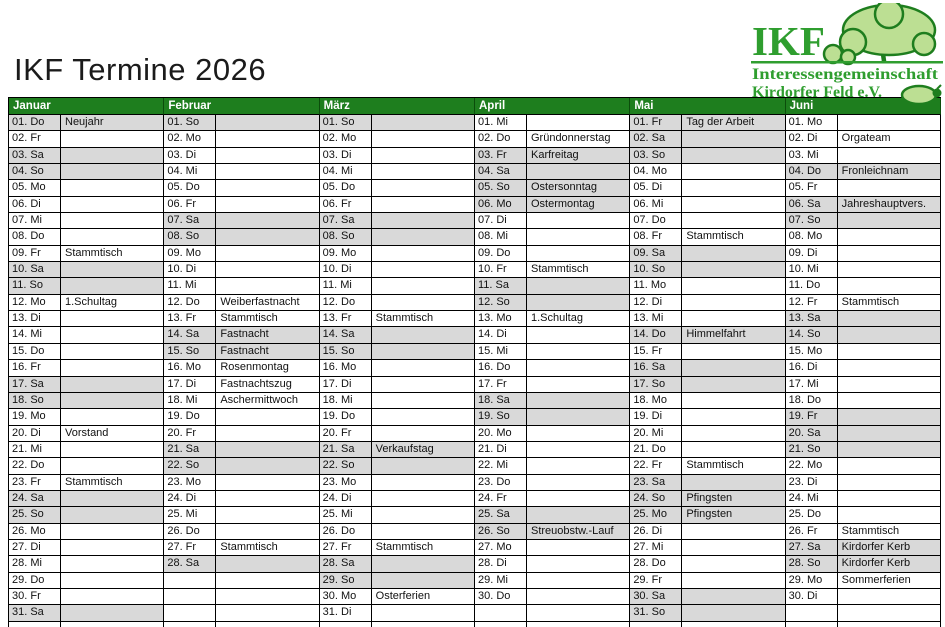 The height and width of the screenshot is (627, 945). I want to click on day-date-cell: 10. Sa, so click(35, 270).